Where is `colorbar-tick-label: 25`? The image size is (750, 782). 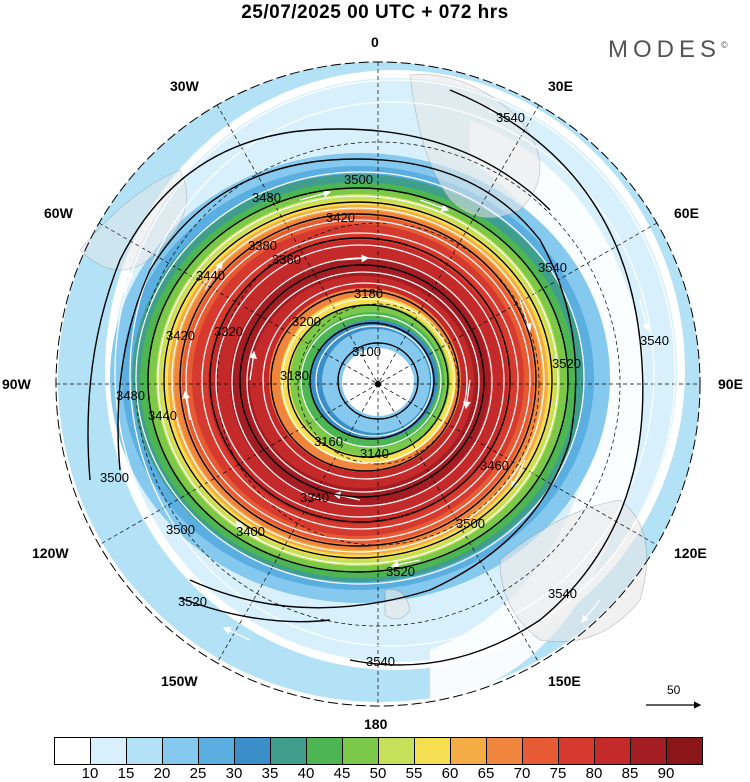
colorbar-tick-label: 25 is located at coordinates (198, 773).